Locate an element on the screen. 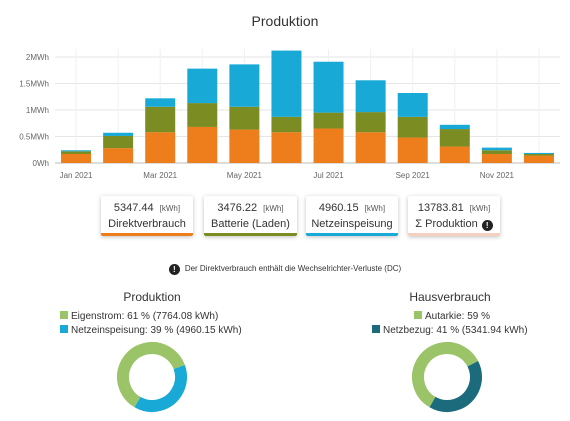 The height and width of the screenshot is (421, 570). legend-label: Netzeinspeisung: 39 % (4960.15 kWh) is located at coordinates (156, 330).